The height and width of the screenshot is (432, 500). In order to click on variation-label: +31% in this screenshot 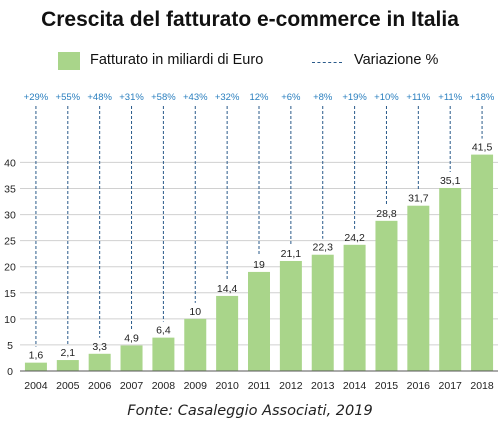, I will do `click(131, 97)`.